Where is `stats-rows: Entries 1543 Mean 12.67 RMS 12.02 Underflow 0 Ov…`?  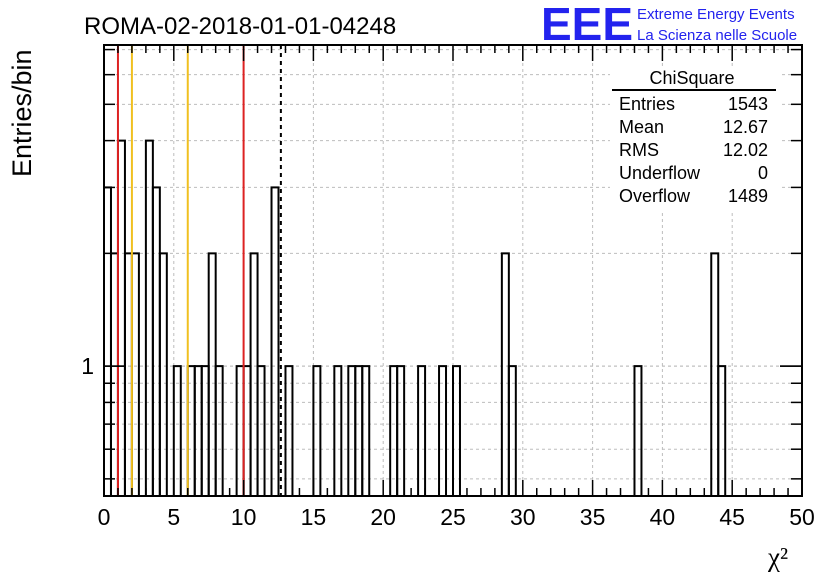 stats-rows: Entries 1543 Mean 12.67 RMS 12.02 Underflow 0 Ov… is located at coordinates (693, 150).